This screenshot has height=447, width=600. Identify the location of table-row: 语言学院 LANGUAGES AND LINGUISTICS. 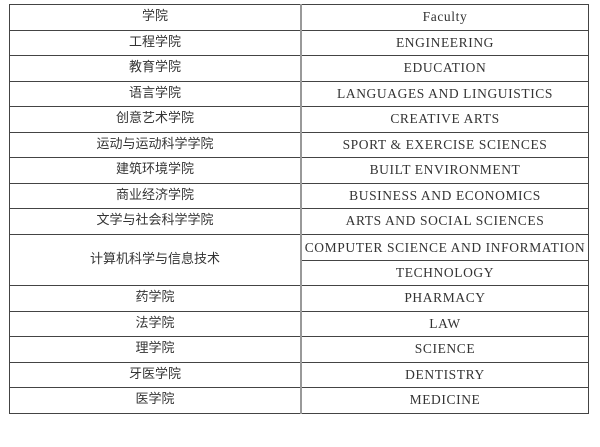
(299, 93).